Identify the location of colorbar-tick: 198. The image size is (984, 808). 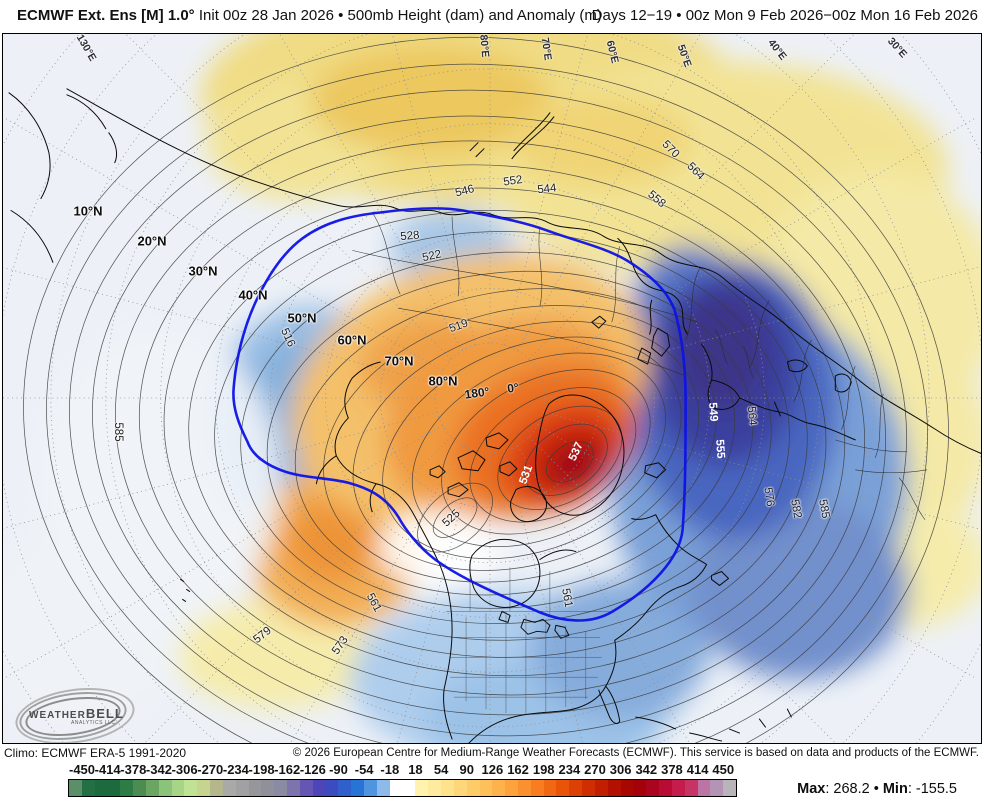
(543, 769).